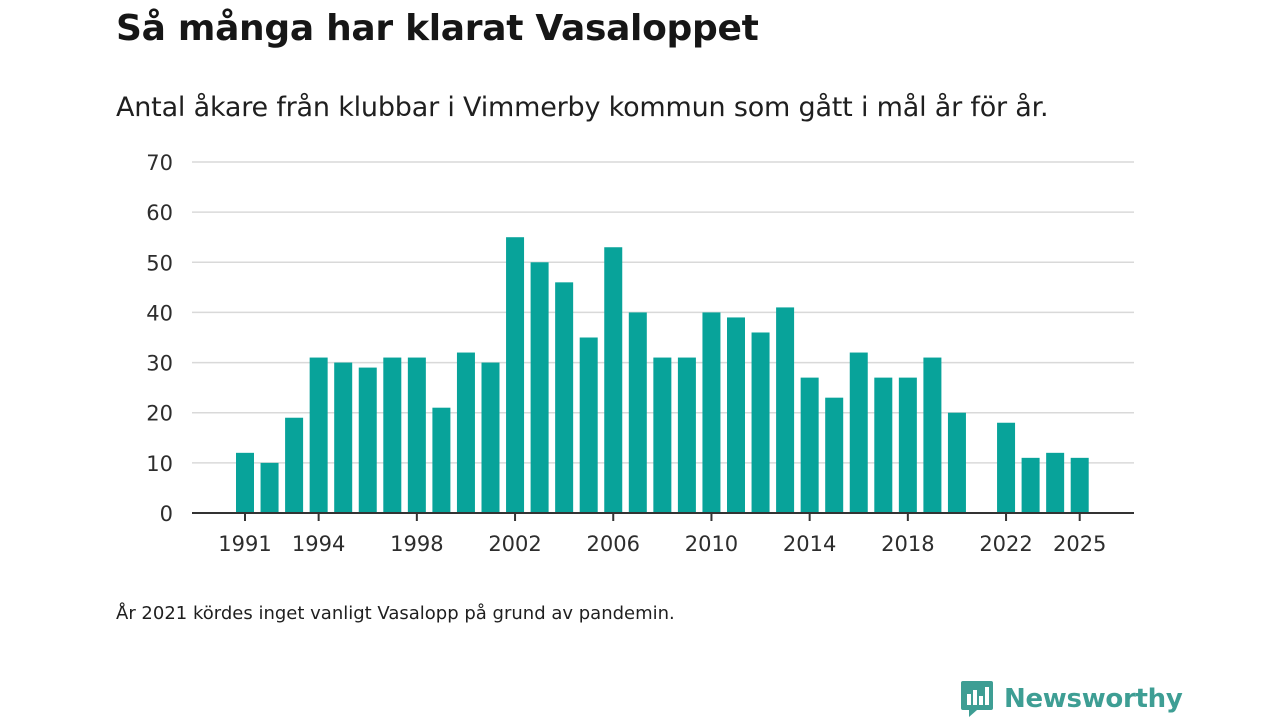 The height and width of the screenshot is (720, 1280). I want to click on y-axis-ticks: 0 10 20 30 40 50 60 70, so click(159, 338).